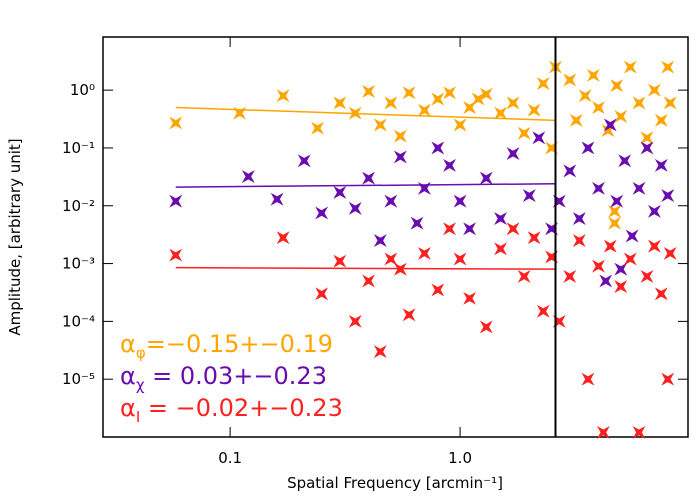  What do you see at coordinates (15, 236) in the screenshot?
I see `y-axis-label: Amplitude, [arbitrary unit]` at bounding box center [15, 236].